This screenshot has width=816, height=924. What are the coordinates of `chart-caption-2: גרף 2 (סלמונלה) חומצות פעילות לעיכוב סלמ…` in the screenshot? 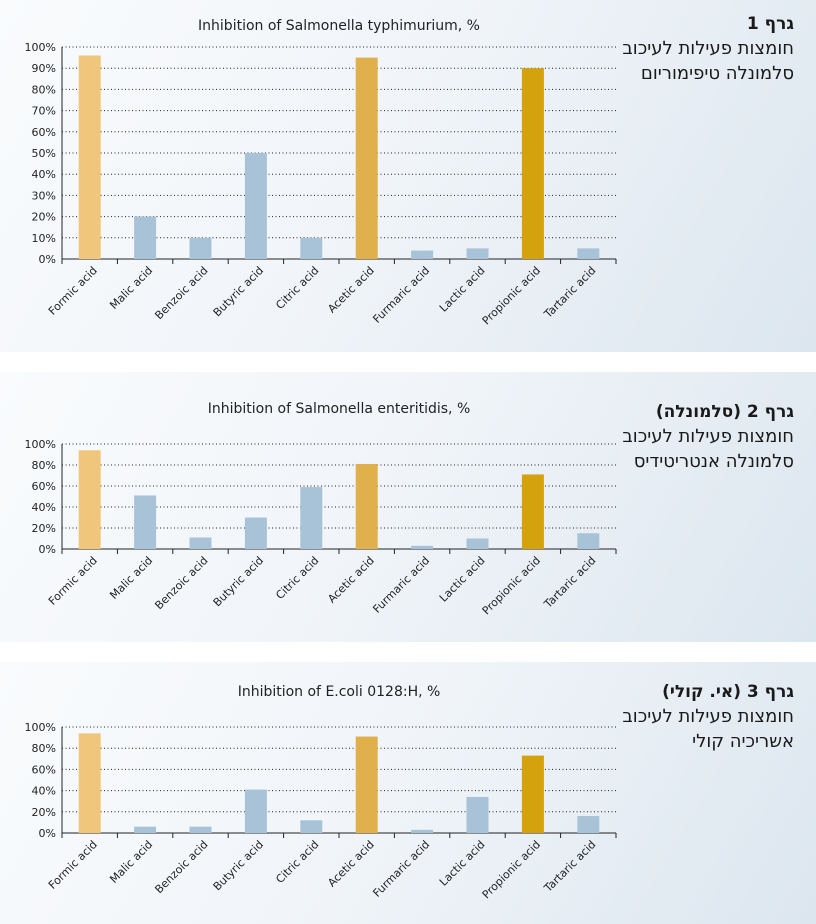 It's located at (694, 437).